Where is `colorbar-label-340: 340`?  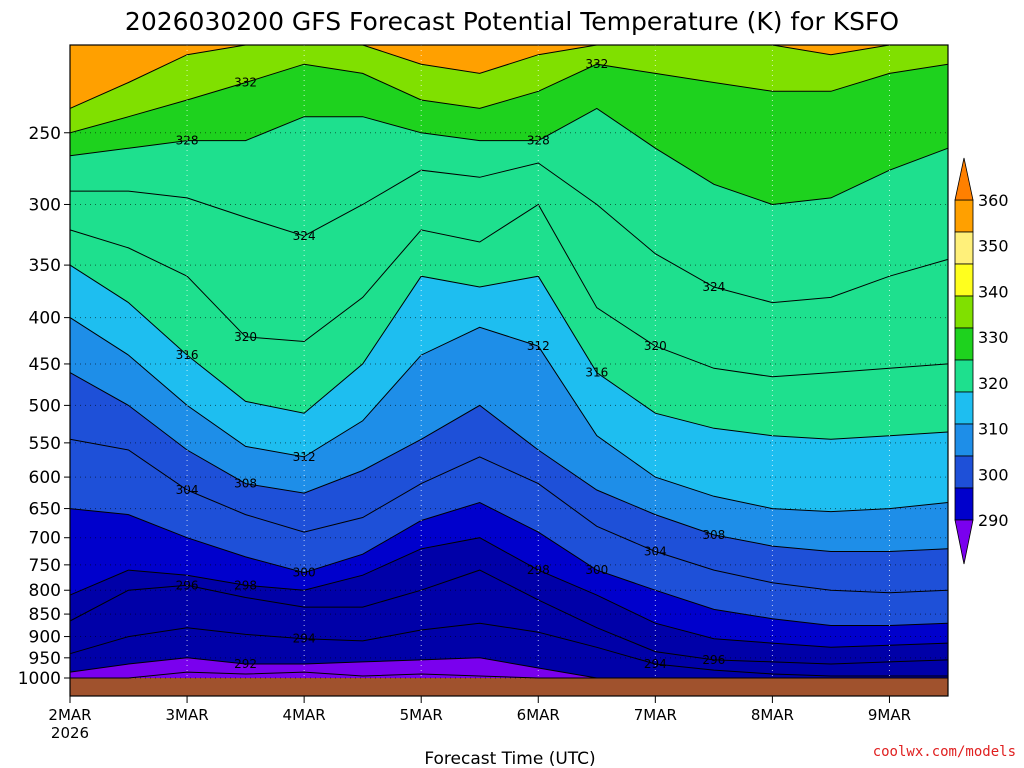 colorbar-label-340: 340 is located at coordinates (993, 291).